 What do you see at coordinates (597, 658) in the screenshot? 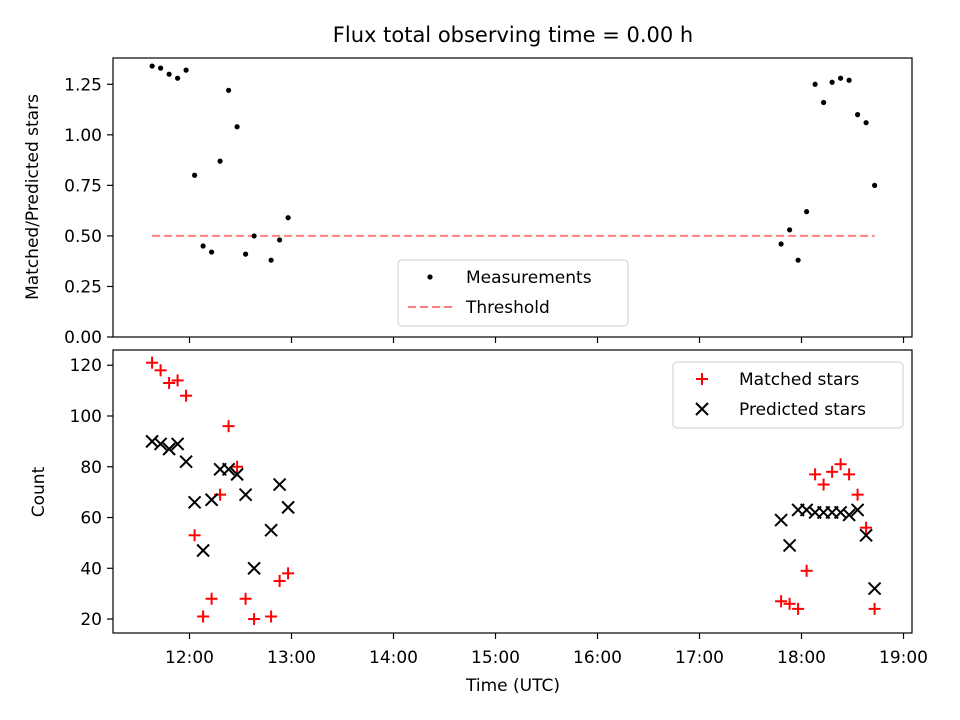
I see `x-tick-label: 16:00` at bounding box center [597, 658].